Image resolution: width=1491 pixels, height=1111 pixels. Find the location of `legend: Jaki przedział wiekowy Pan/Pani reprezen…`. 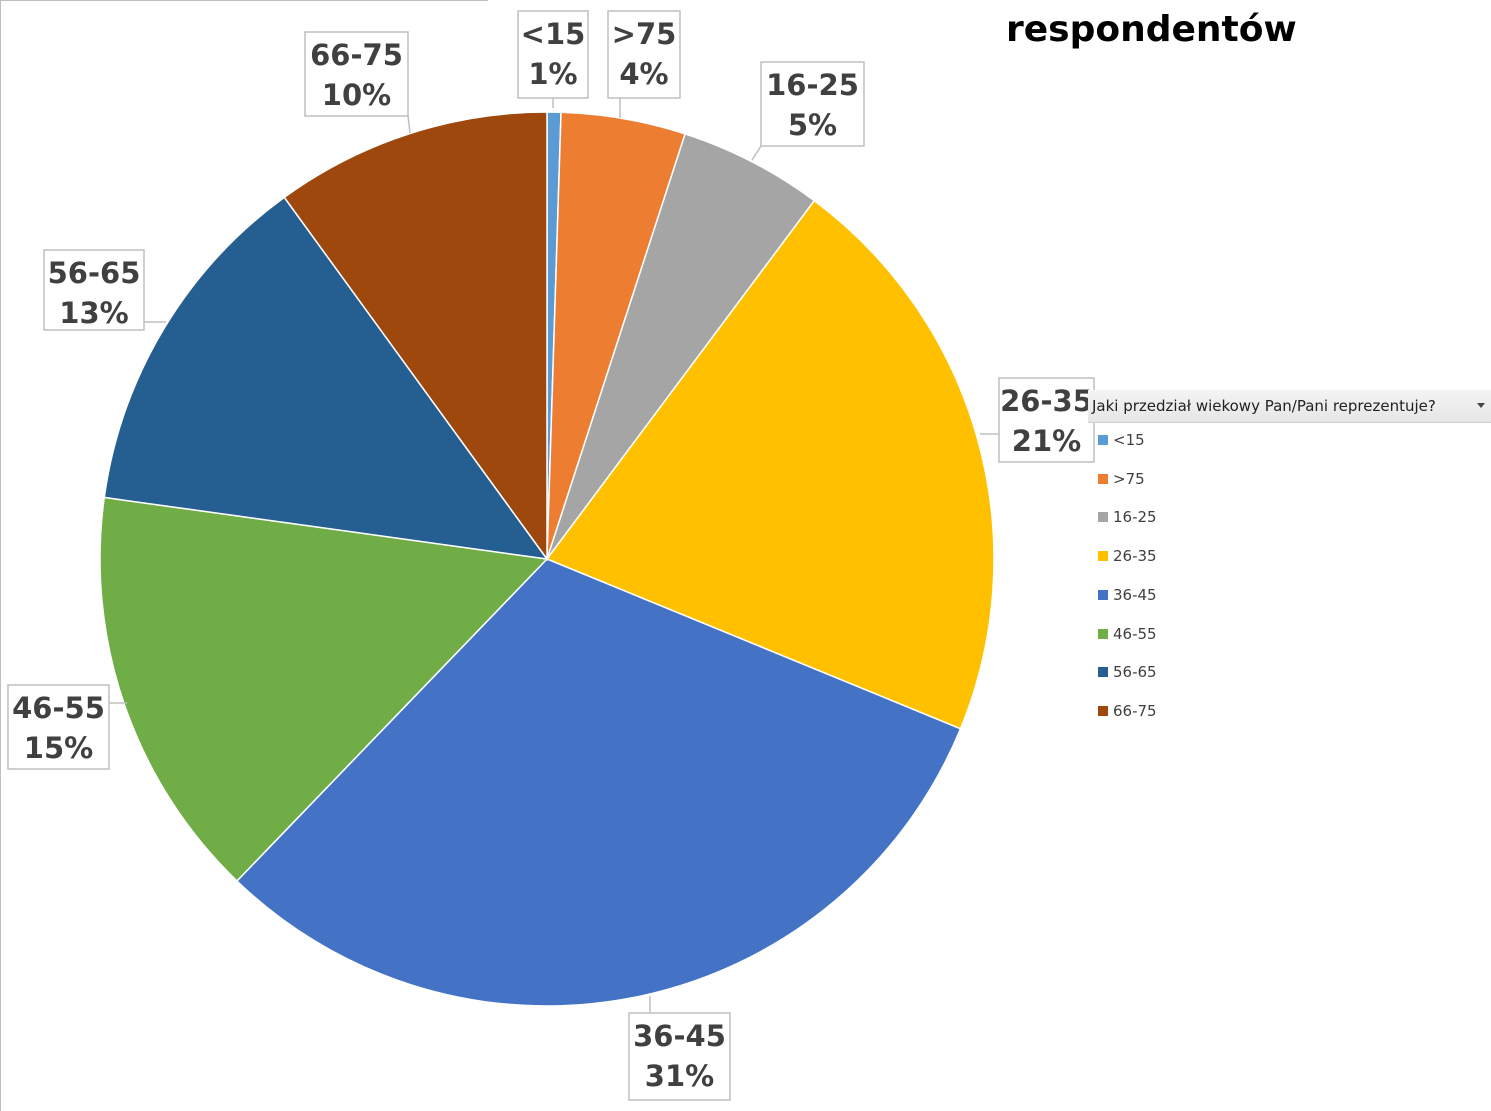

legend: Jaki przedział wiekowy Pan/Pani reprezen… is located at coordinates (1289, 560).